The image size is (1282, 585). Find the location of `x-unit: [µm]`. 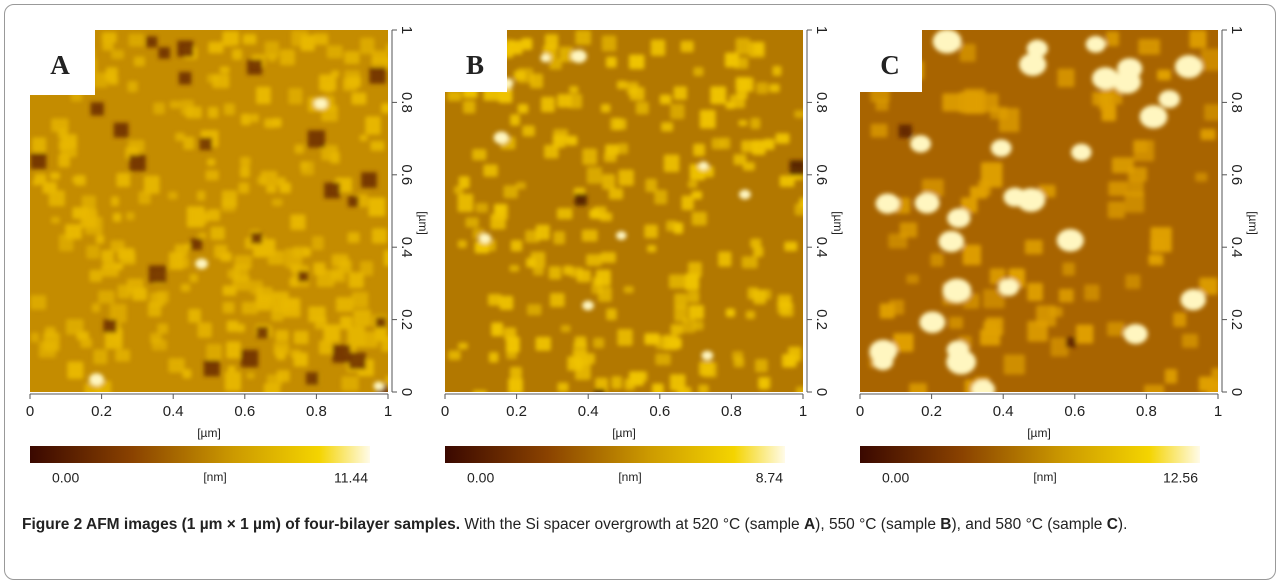

x-unit: [µm] is located at coordinates (209, 433).